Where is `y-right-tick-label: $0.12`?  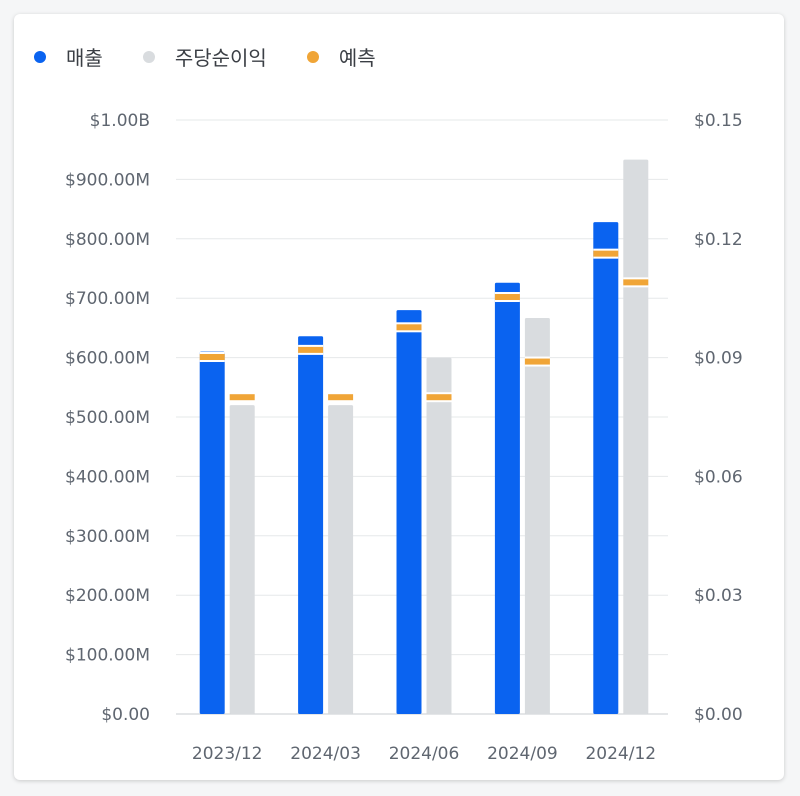
y-right-tick-label: $0.12 is located at coordinates (718, 240).